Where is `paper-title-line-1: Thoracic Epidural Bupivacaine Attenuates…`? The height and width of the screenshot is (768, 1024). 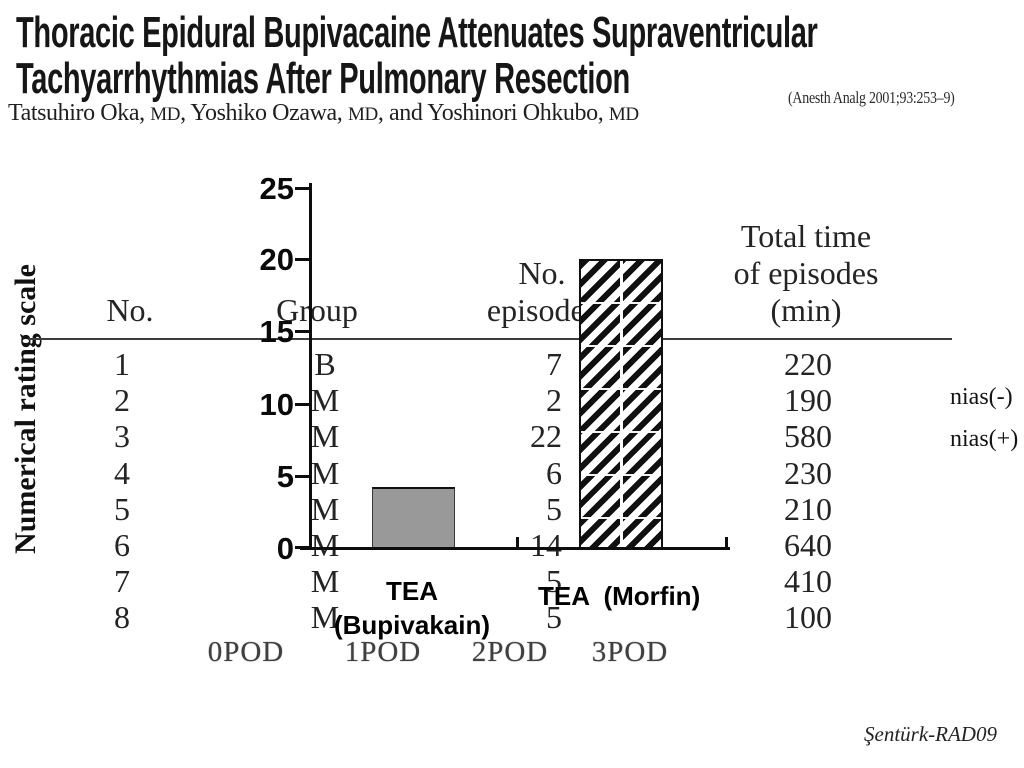 paper-title-line-1: Thoracic Epidural Bupivacaine Attenuates… is located at coordinates (417, 32).